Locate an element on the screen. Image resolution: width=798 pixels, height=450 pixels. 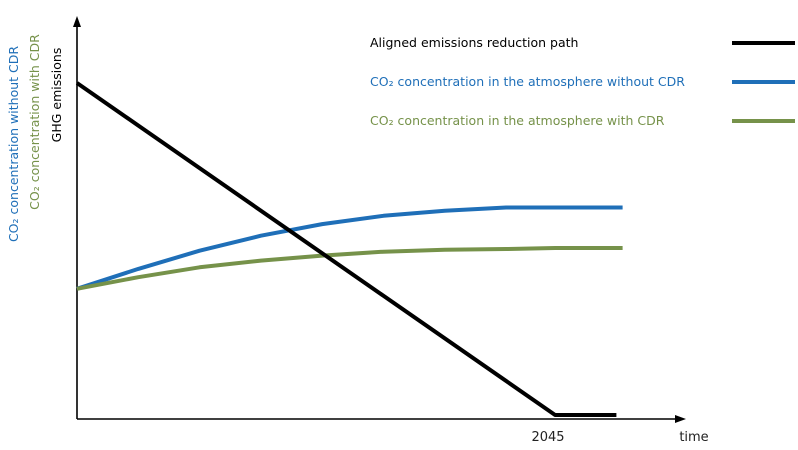
x-tick-label: 2045 is located at coordinates (547, 437).